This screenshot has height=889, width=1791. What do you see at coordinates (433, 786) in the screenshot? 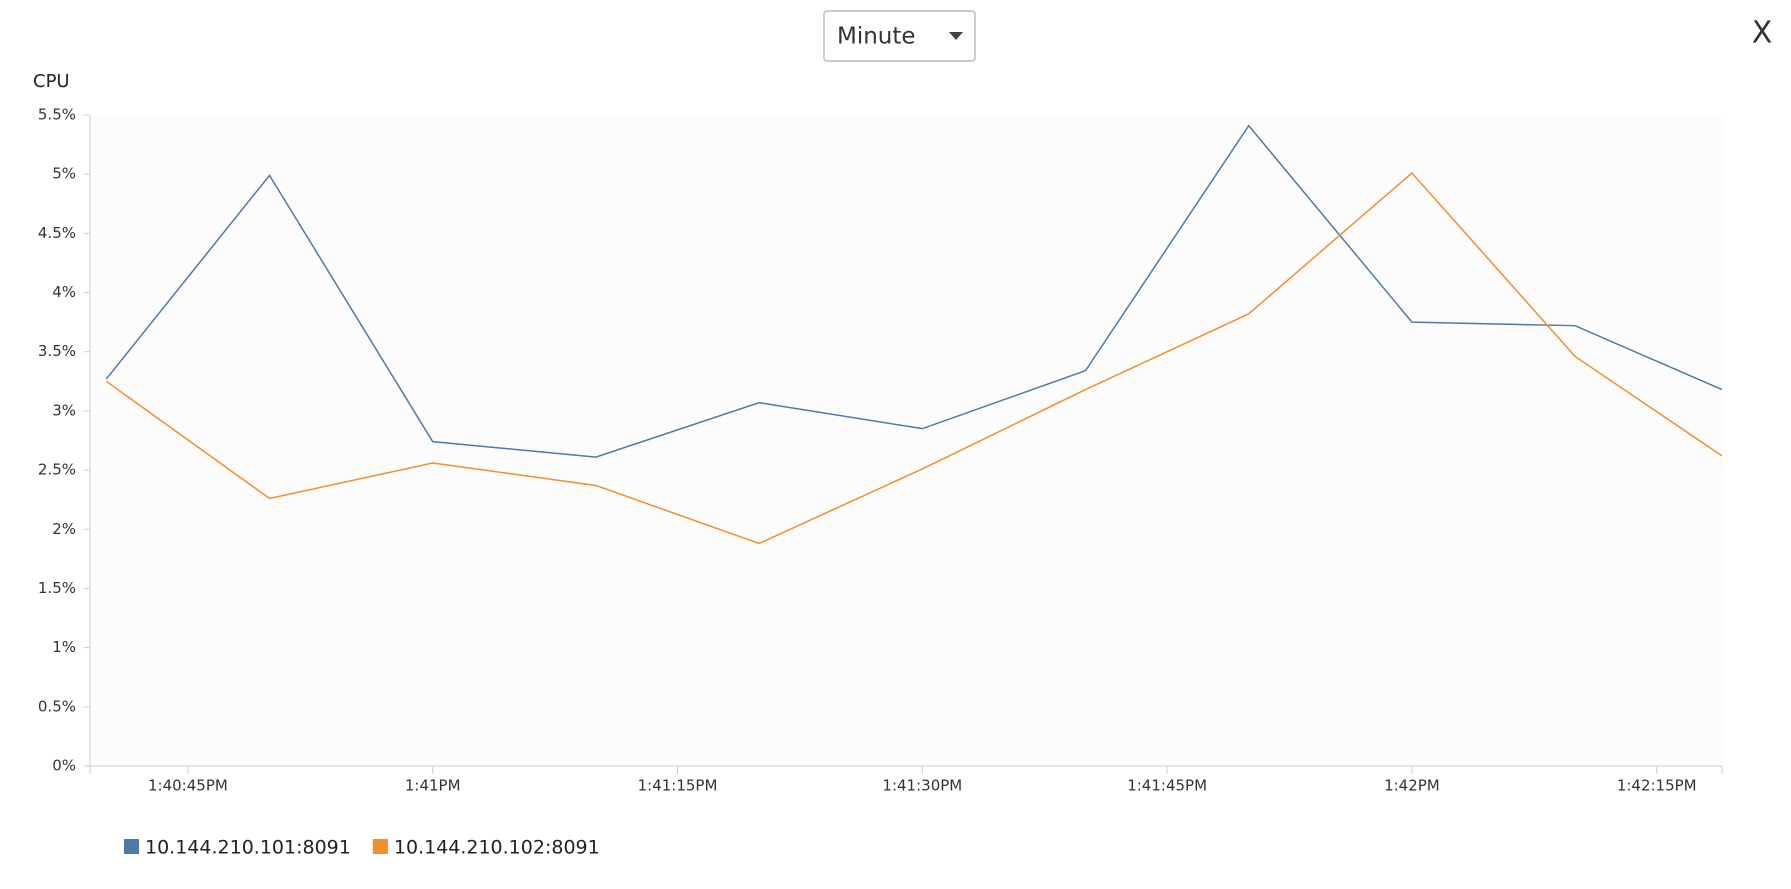
I see `x-tick-label: 1:41PM` at bounding box center [433, 786].